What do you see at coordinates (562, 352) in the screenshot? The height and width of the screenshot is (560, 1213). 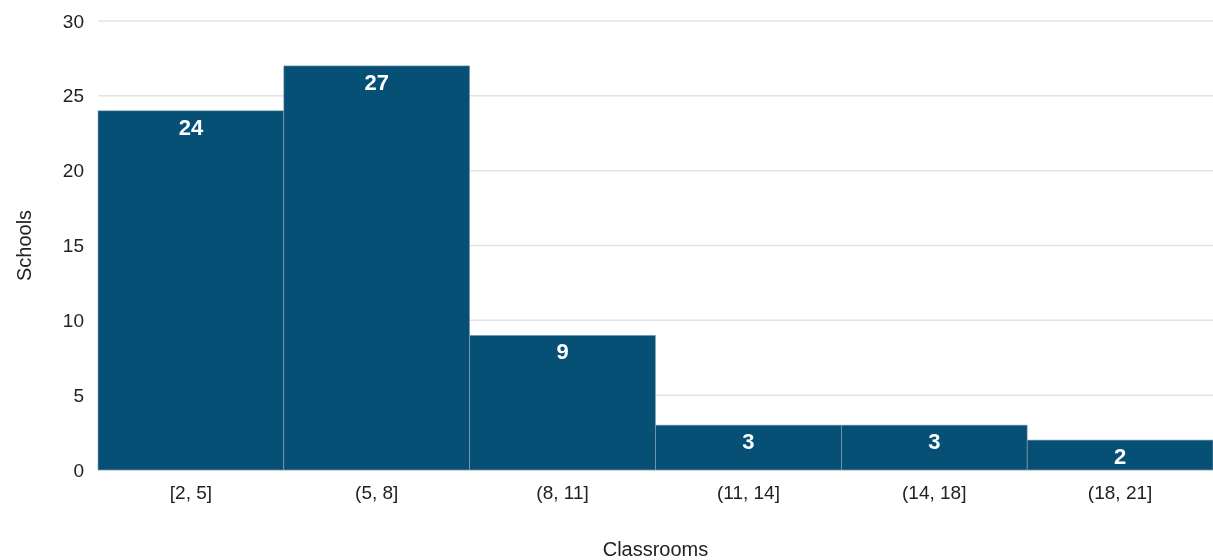 I see `data-label: 9` at bounding box center [562, 352].